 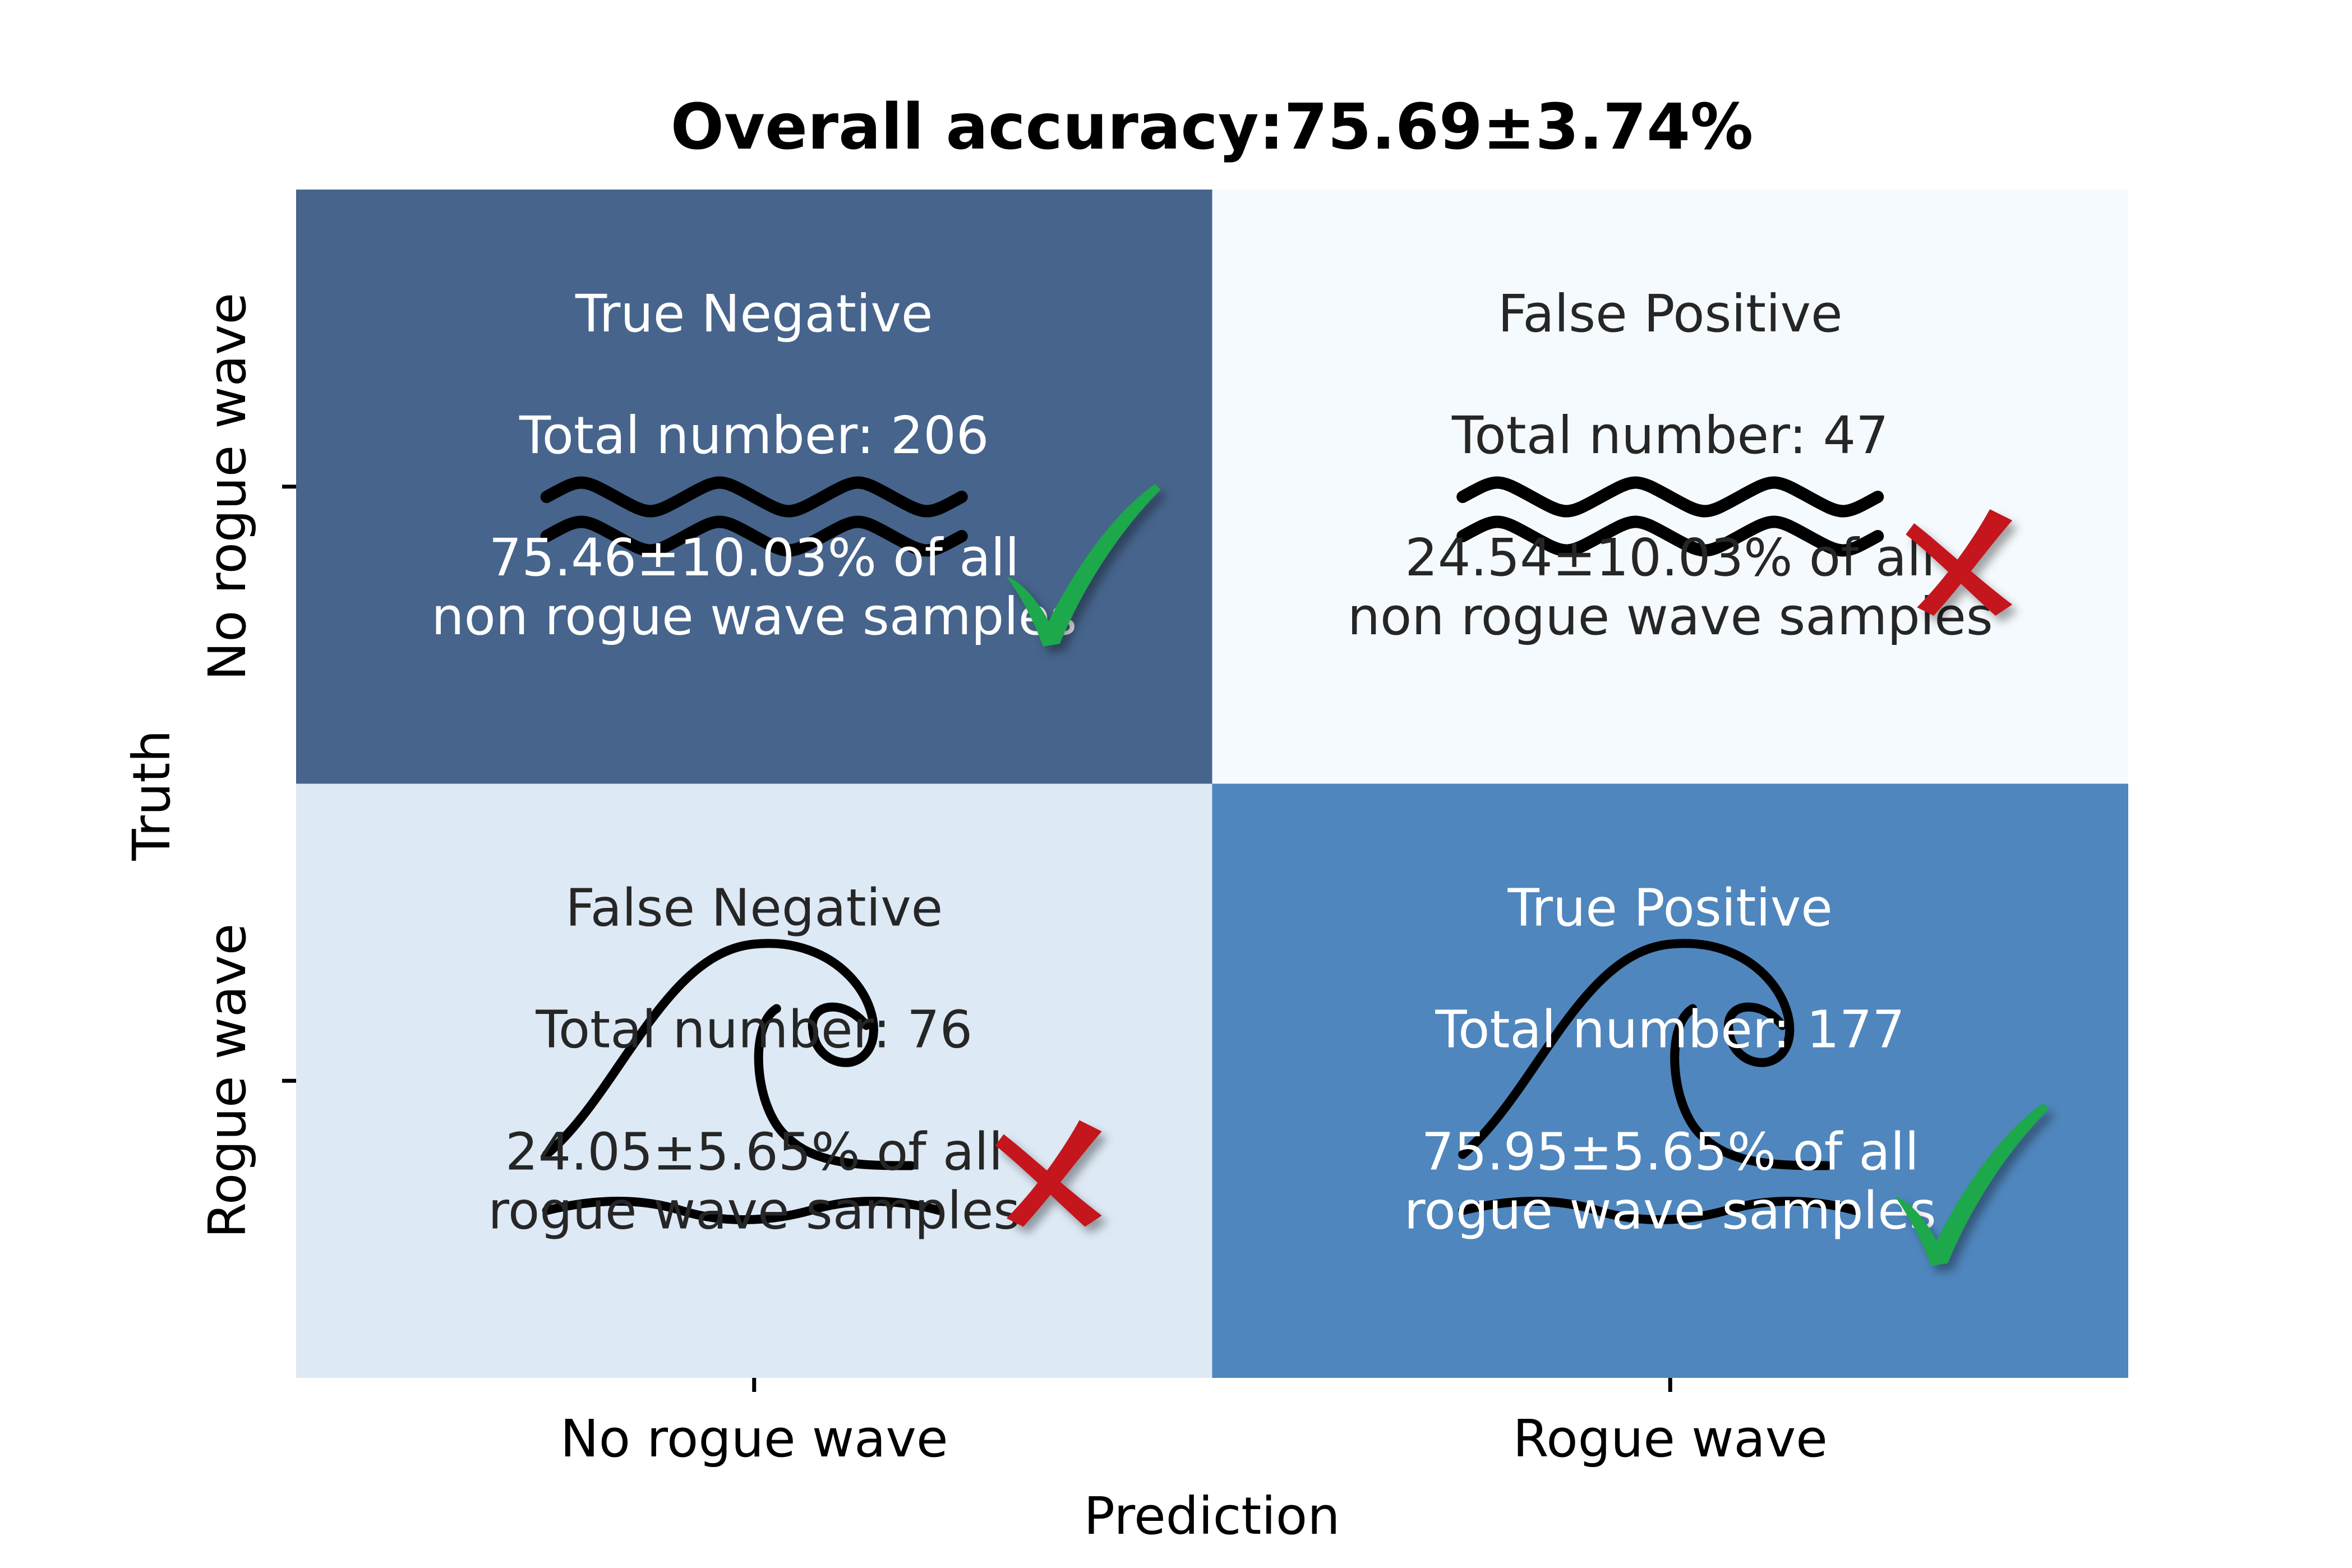 I want to click on y-axis-ticks: No rogue wave Rogue wave, so click(x=246, y=765).